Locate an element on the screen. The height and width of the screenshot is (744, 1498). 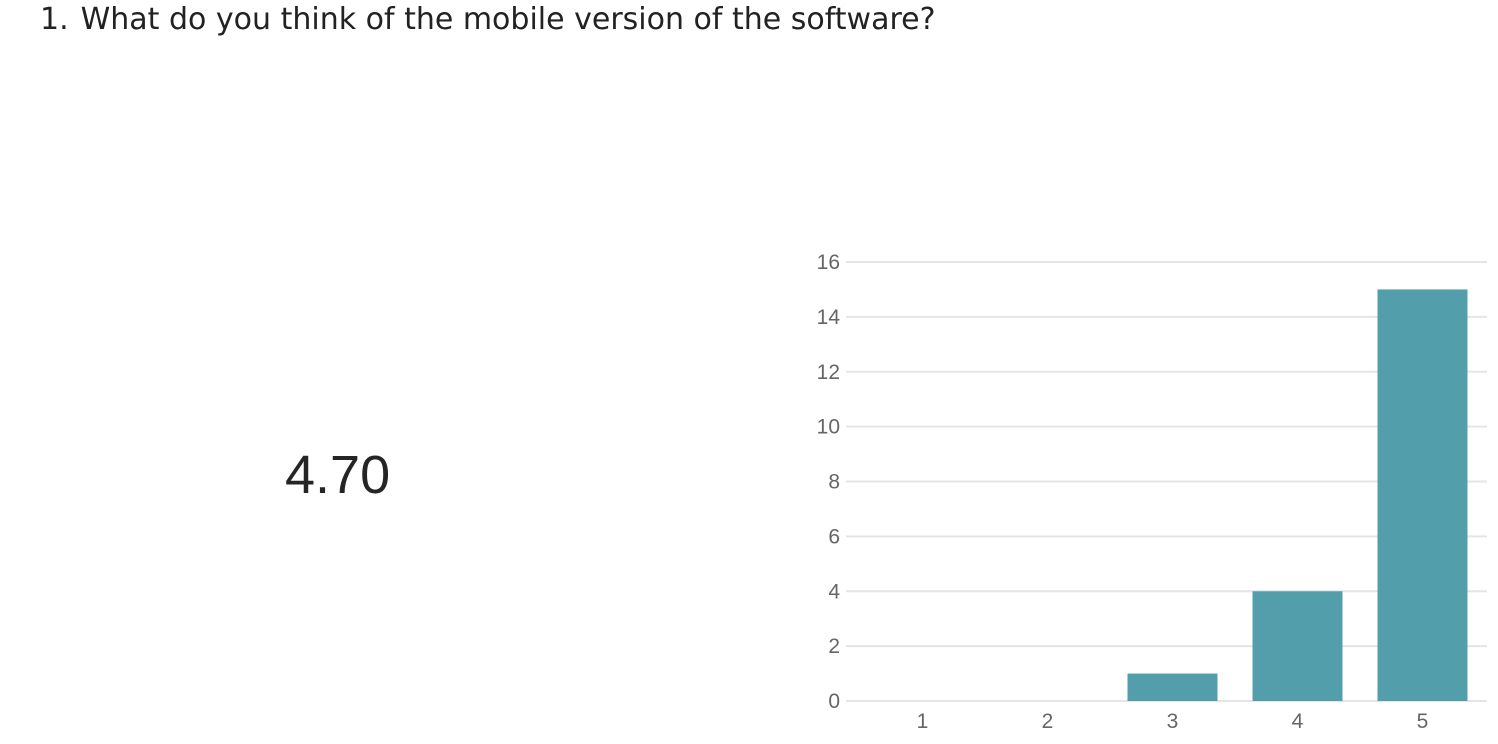
y-tick-label: 0 is located at coordinates (834, 701).